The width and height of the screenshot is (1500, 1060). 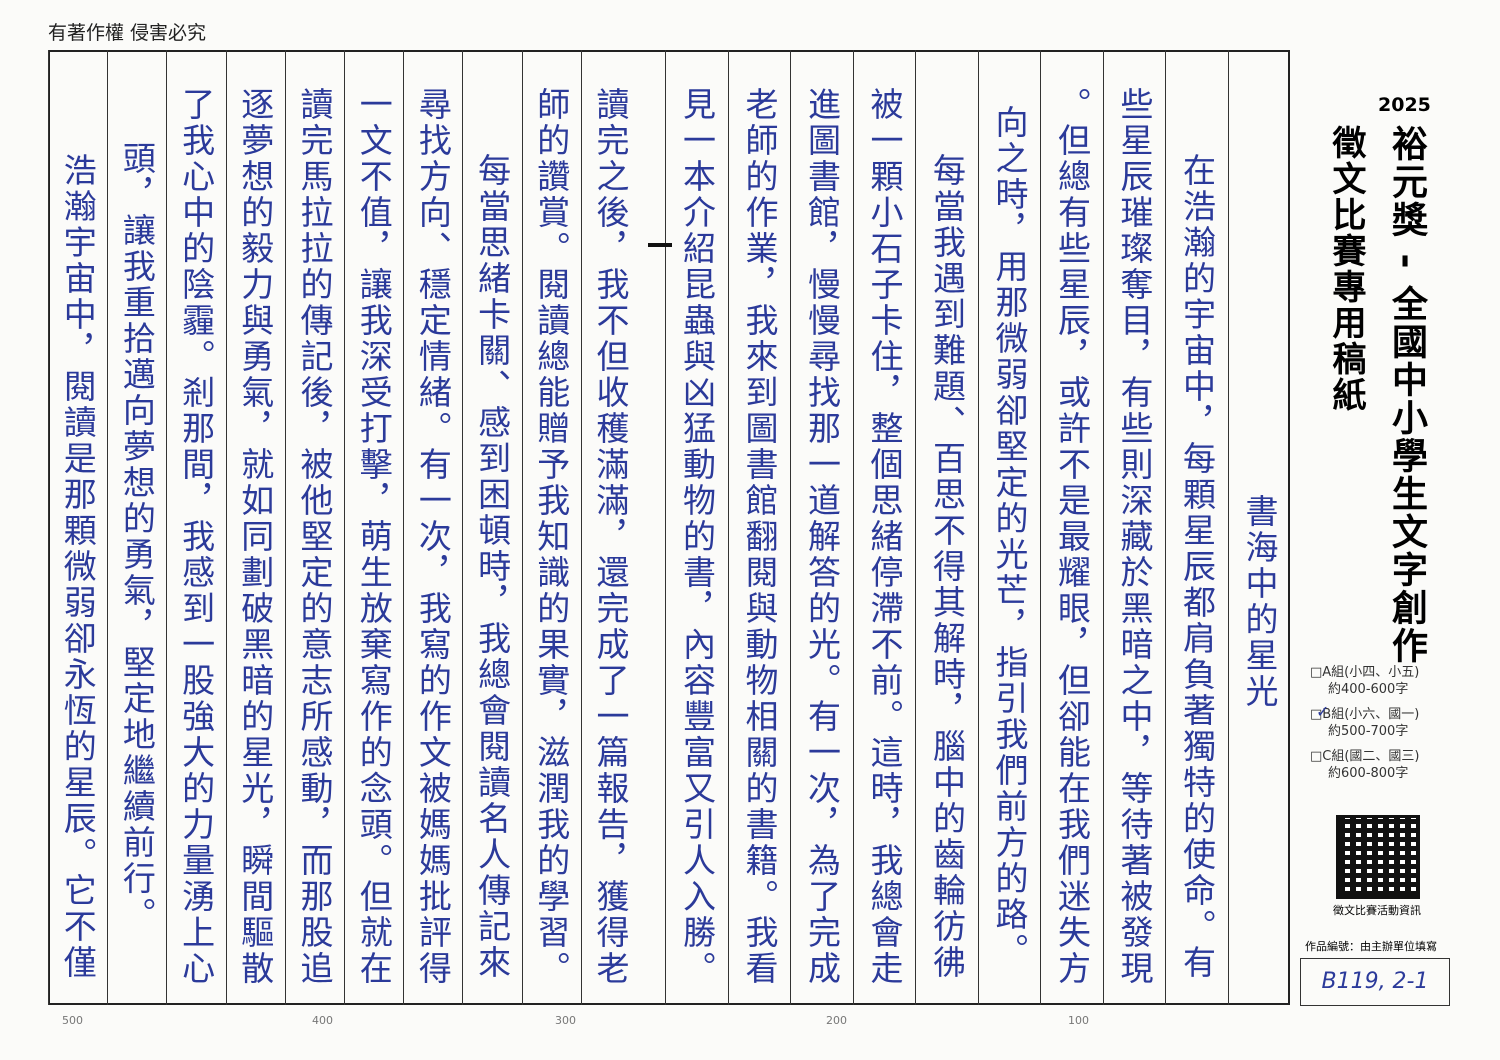 What do you see at coordinates (1368, 773) in the screenshot?
I see `group-range: 約600-800字` at bounding box center [1368, 773].